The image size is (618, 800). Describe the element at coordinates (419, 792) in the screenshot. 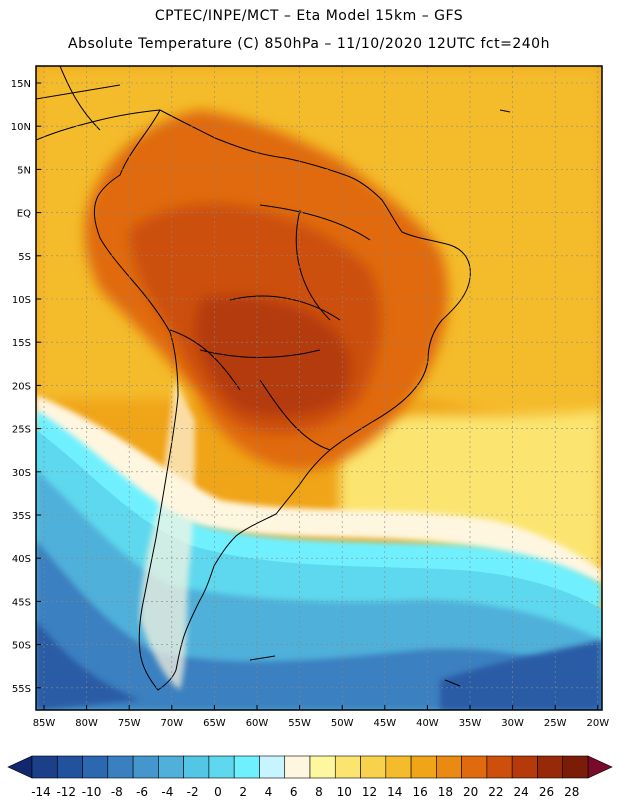

I see `colorbar-label: 16` at that location.